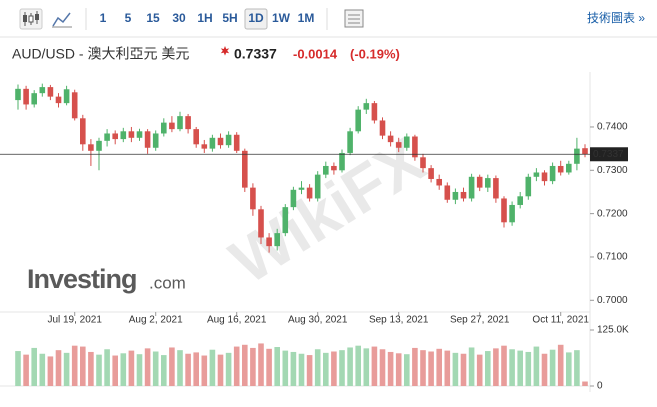 The height and width of the screenshot is (407, 657). Describe the element at coordinates (375, 53) in the screenshot. I see `price-change-percent: (-0.19%)` at that location.